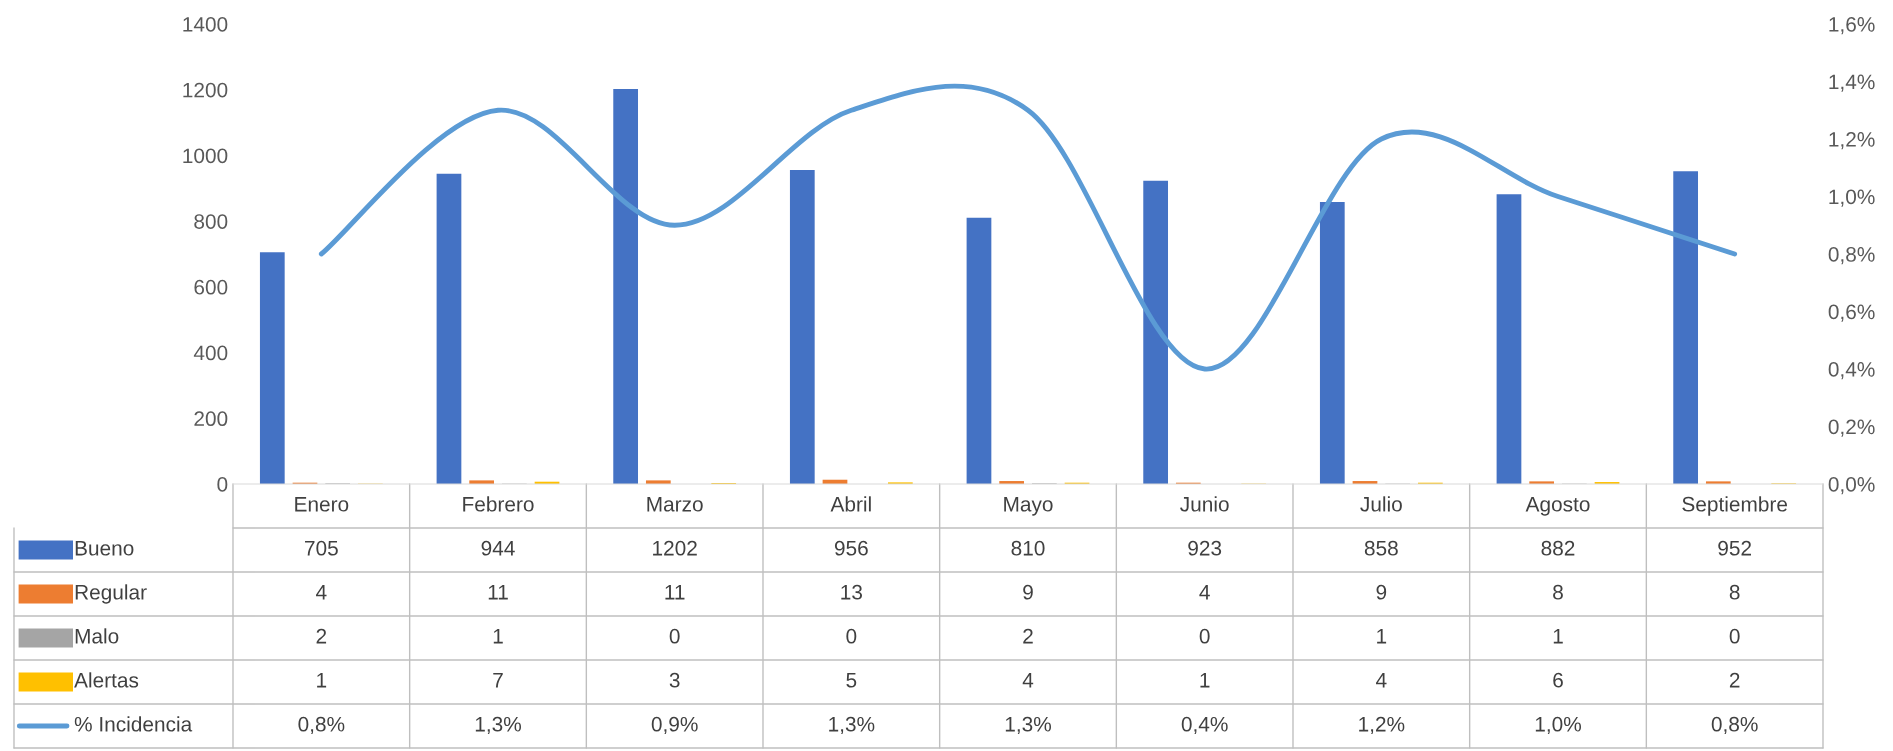 The height and width of the screenshot is (751, 1893). What do you see at coordinates (1381, 504) in the screenshot?
I see `x-tick-label: Julio` at bounding box center [1381, 504].